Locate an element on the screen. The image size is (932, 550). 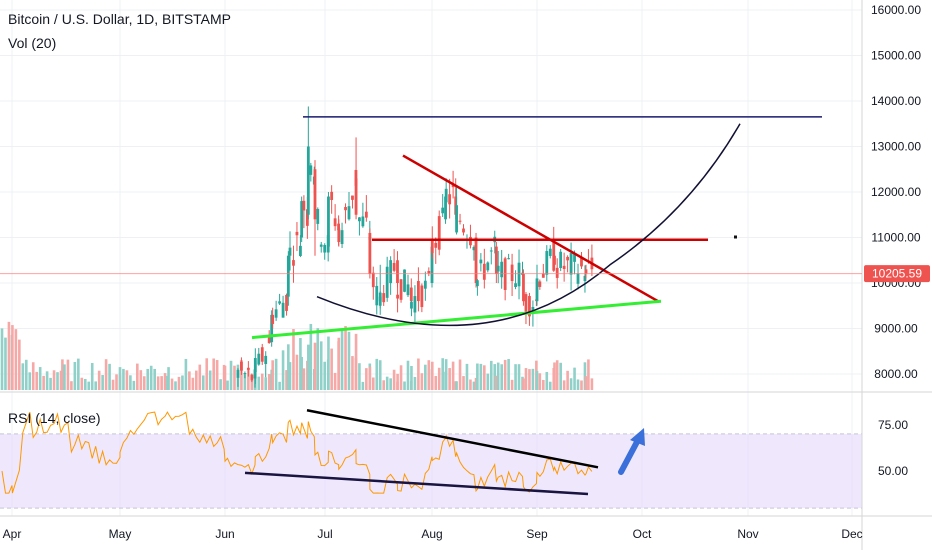
rsi-lower-line is located at coordinates (416, 483).